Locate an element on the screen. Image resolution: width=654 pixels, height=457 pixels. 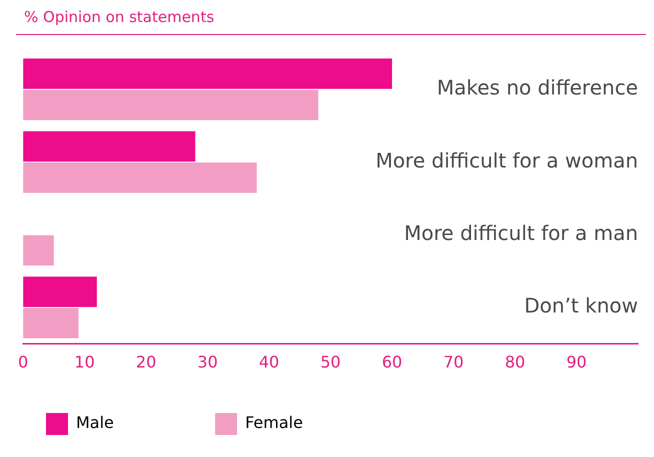
x-tick-label: 40 is located at coordinates (269, 362).